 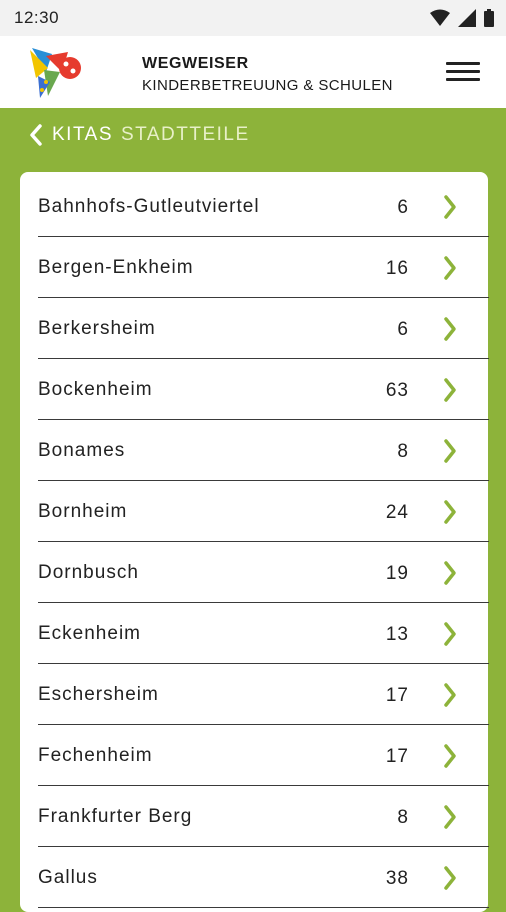 I want to click on status-icons, so click(x=462, y=18).